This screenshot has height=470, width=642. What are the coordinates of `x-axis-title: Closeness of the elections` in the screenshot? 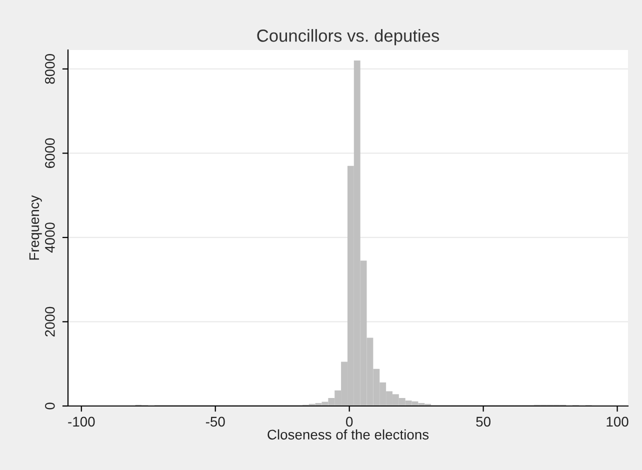 It's located at (348, 434).